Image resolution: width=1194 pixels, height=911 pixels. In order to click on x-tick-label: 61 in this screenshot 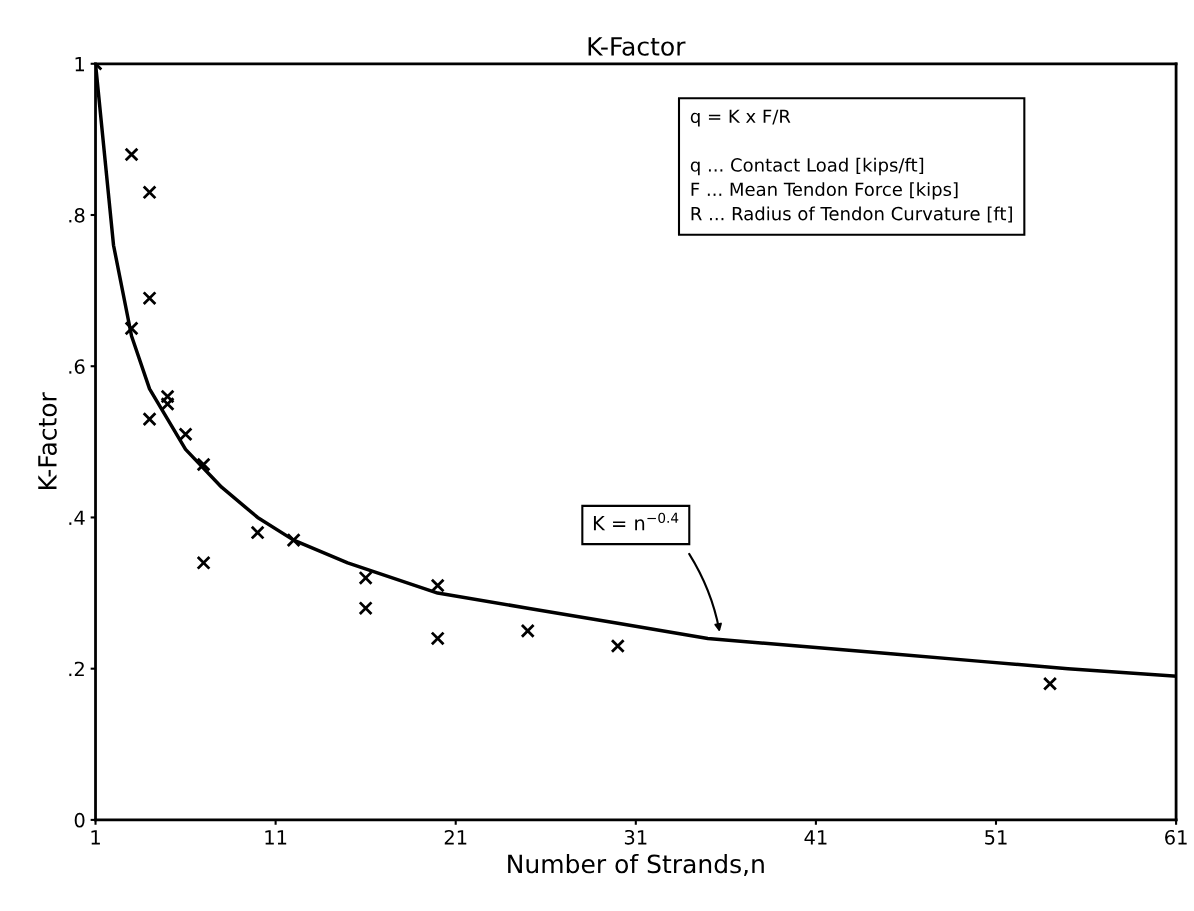, I will do `click(1176, 837)`.